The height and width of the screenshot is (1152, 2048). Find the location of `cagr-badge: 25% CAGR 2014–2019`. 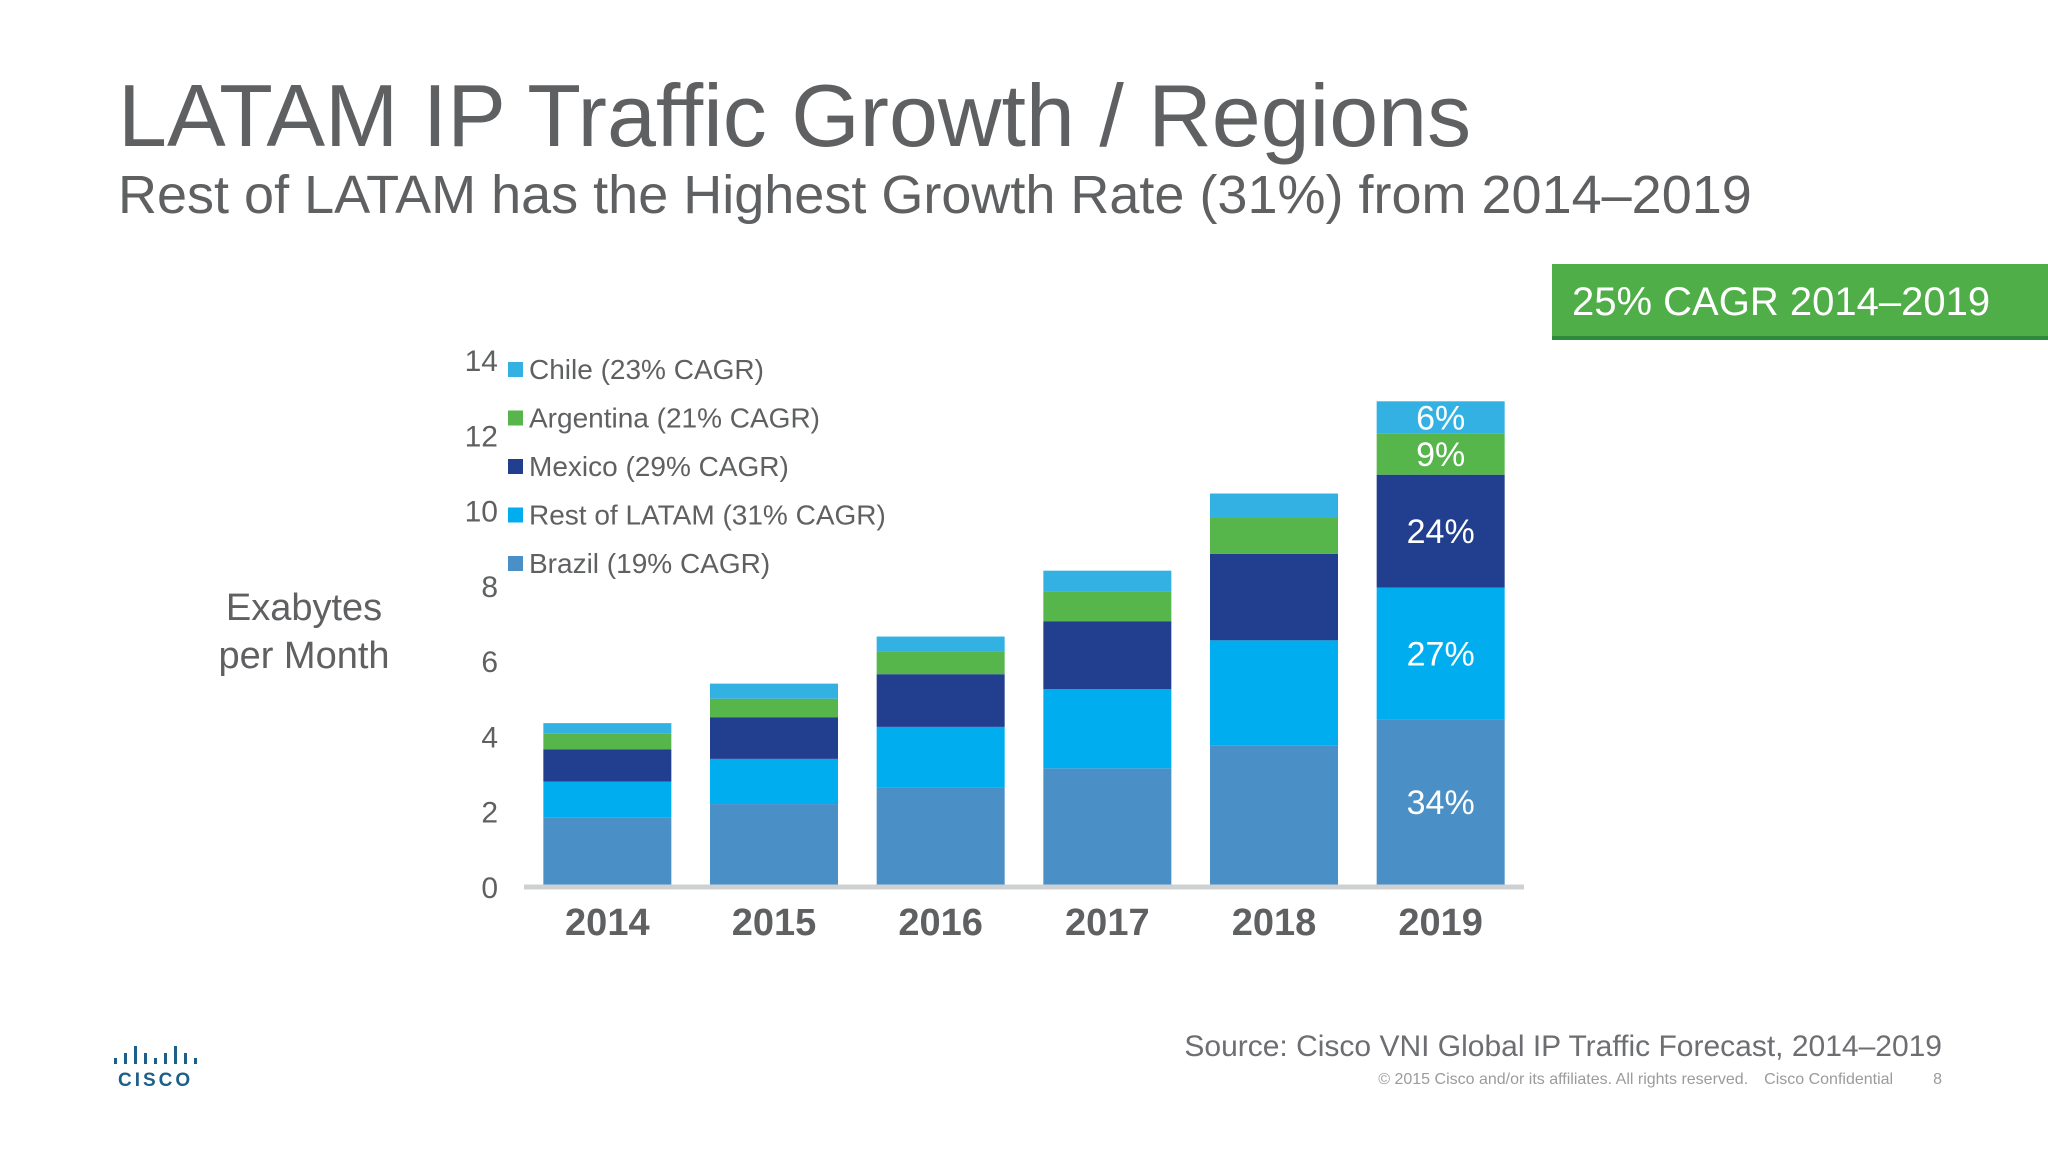

cagr-badge: 25% CAGR 2014–2019 is located at coordinates (1800, 302).